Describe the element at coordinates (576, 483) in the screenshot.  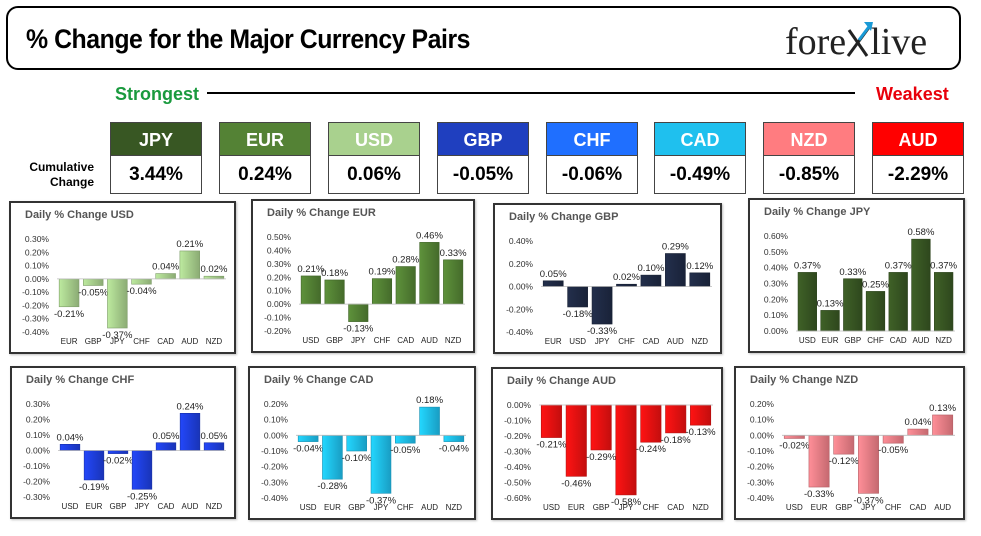
I see `data-label: -0.46%` at that location.